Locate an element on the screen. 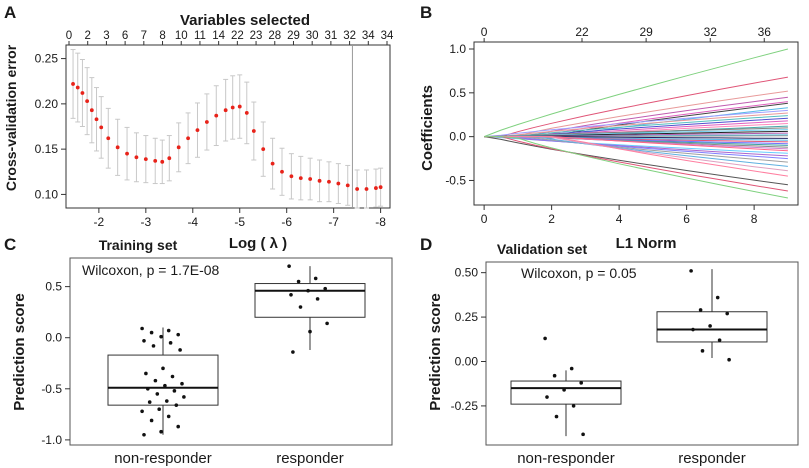 Image resolution: width=809 pixels, height=468 pixels. panel-b-toptick-label: 0 is located at coordinates (484, 32).